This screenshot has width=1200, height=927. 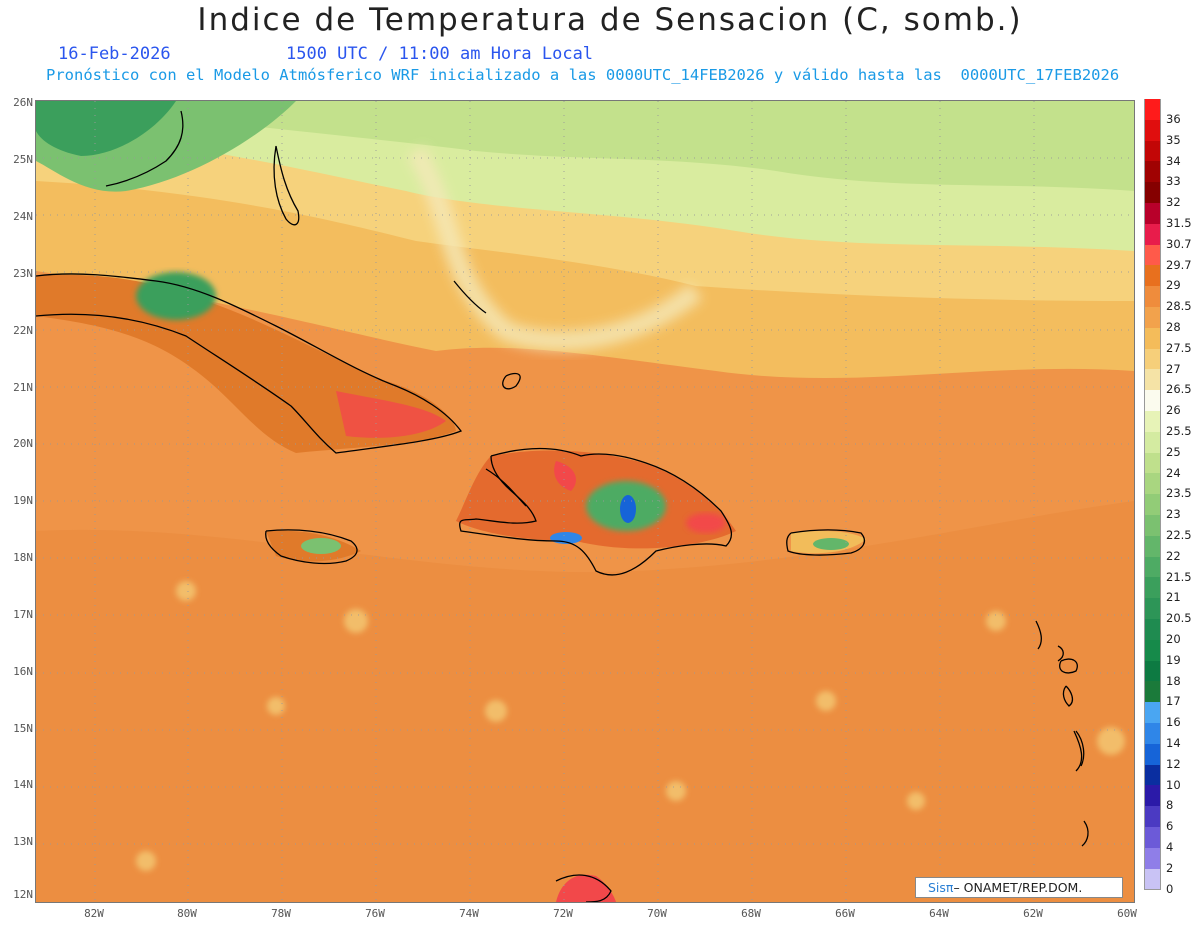 What do you see at coordinates (1173, 639) in the screenshot?
I see `legend-level: 20` at bounding box center [1173, 639].